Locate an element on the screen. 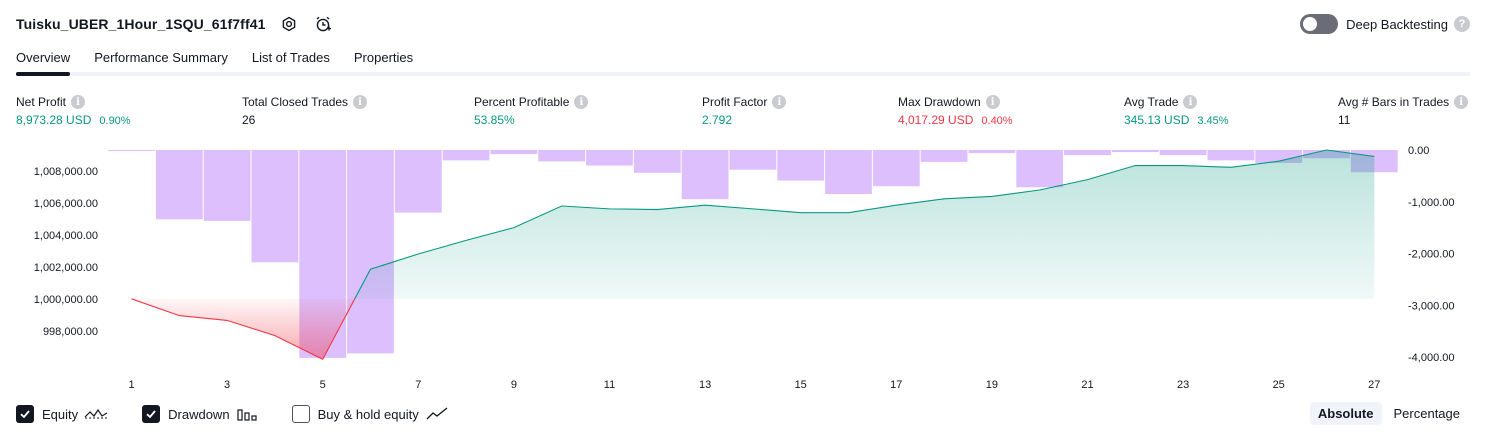  metric-sub-value: 0.40% is located at coordinates (997, 121).